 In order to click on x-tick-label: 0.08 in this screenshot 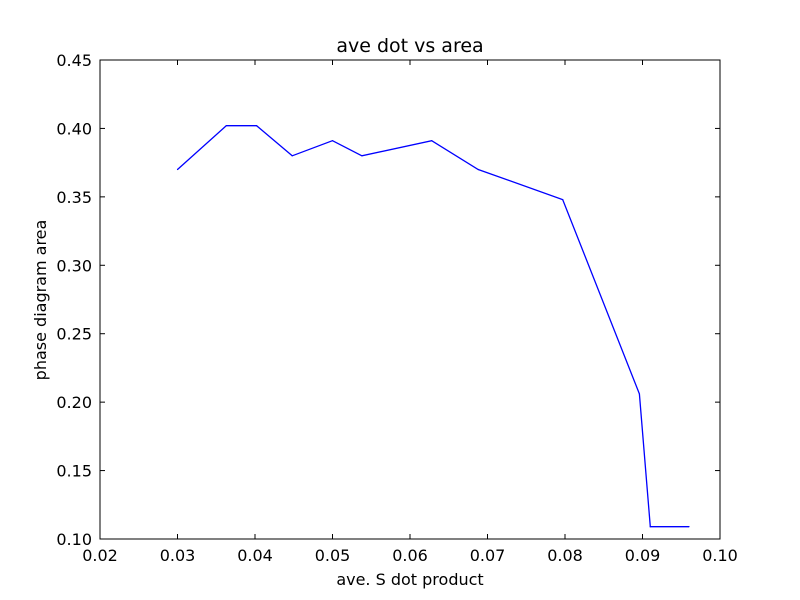, I will do `click(565, 555)`.